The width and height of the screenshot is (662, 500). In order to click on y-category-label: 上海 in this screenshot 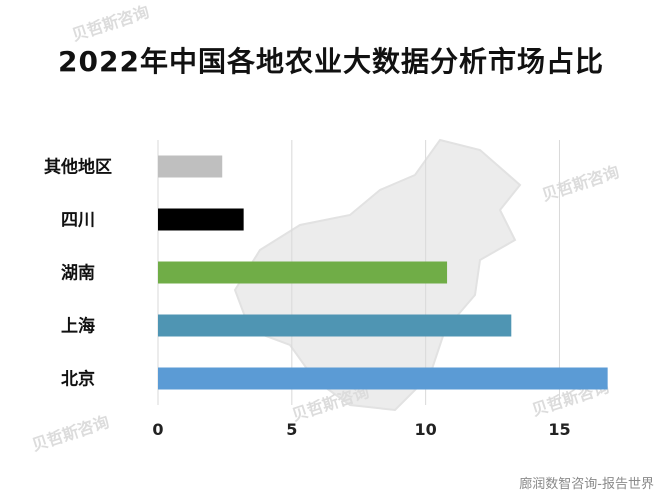, I will do `click(78, 326)`.